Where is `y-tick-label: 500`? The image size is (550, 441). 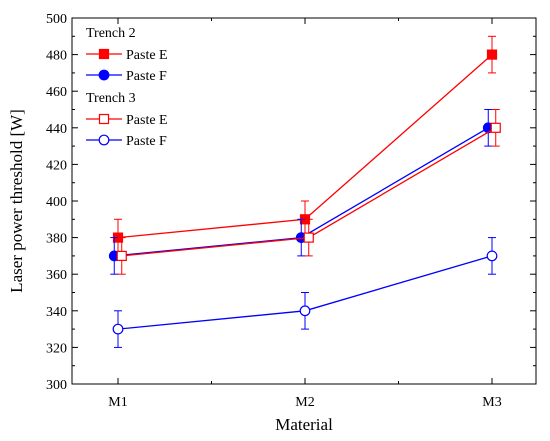
y-tick-label: 500 is located at coordinates (56, 19).